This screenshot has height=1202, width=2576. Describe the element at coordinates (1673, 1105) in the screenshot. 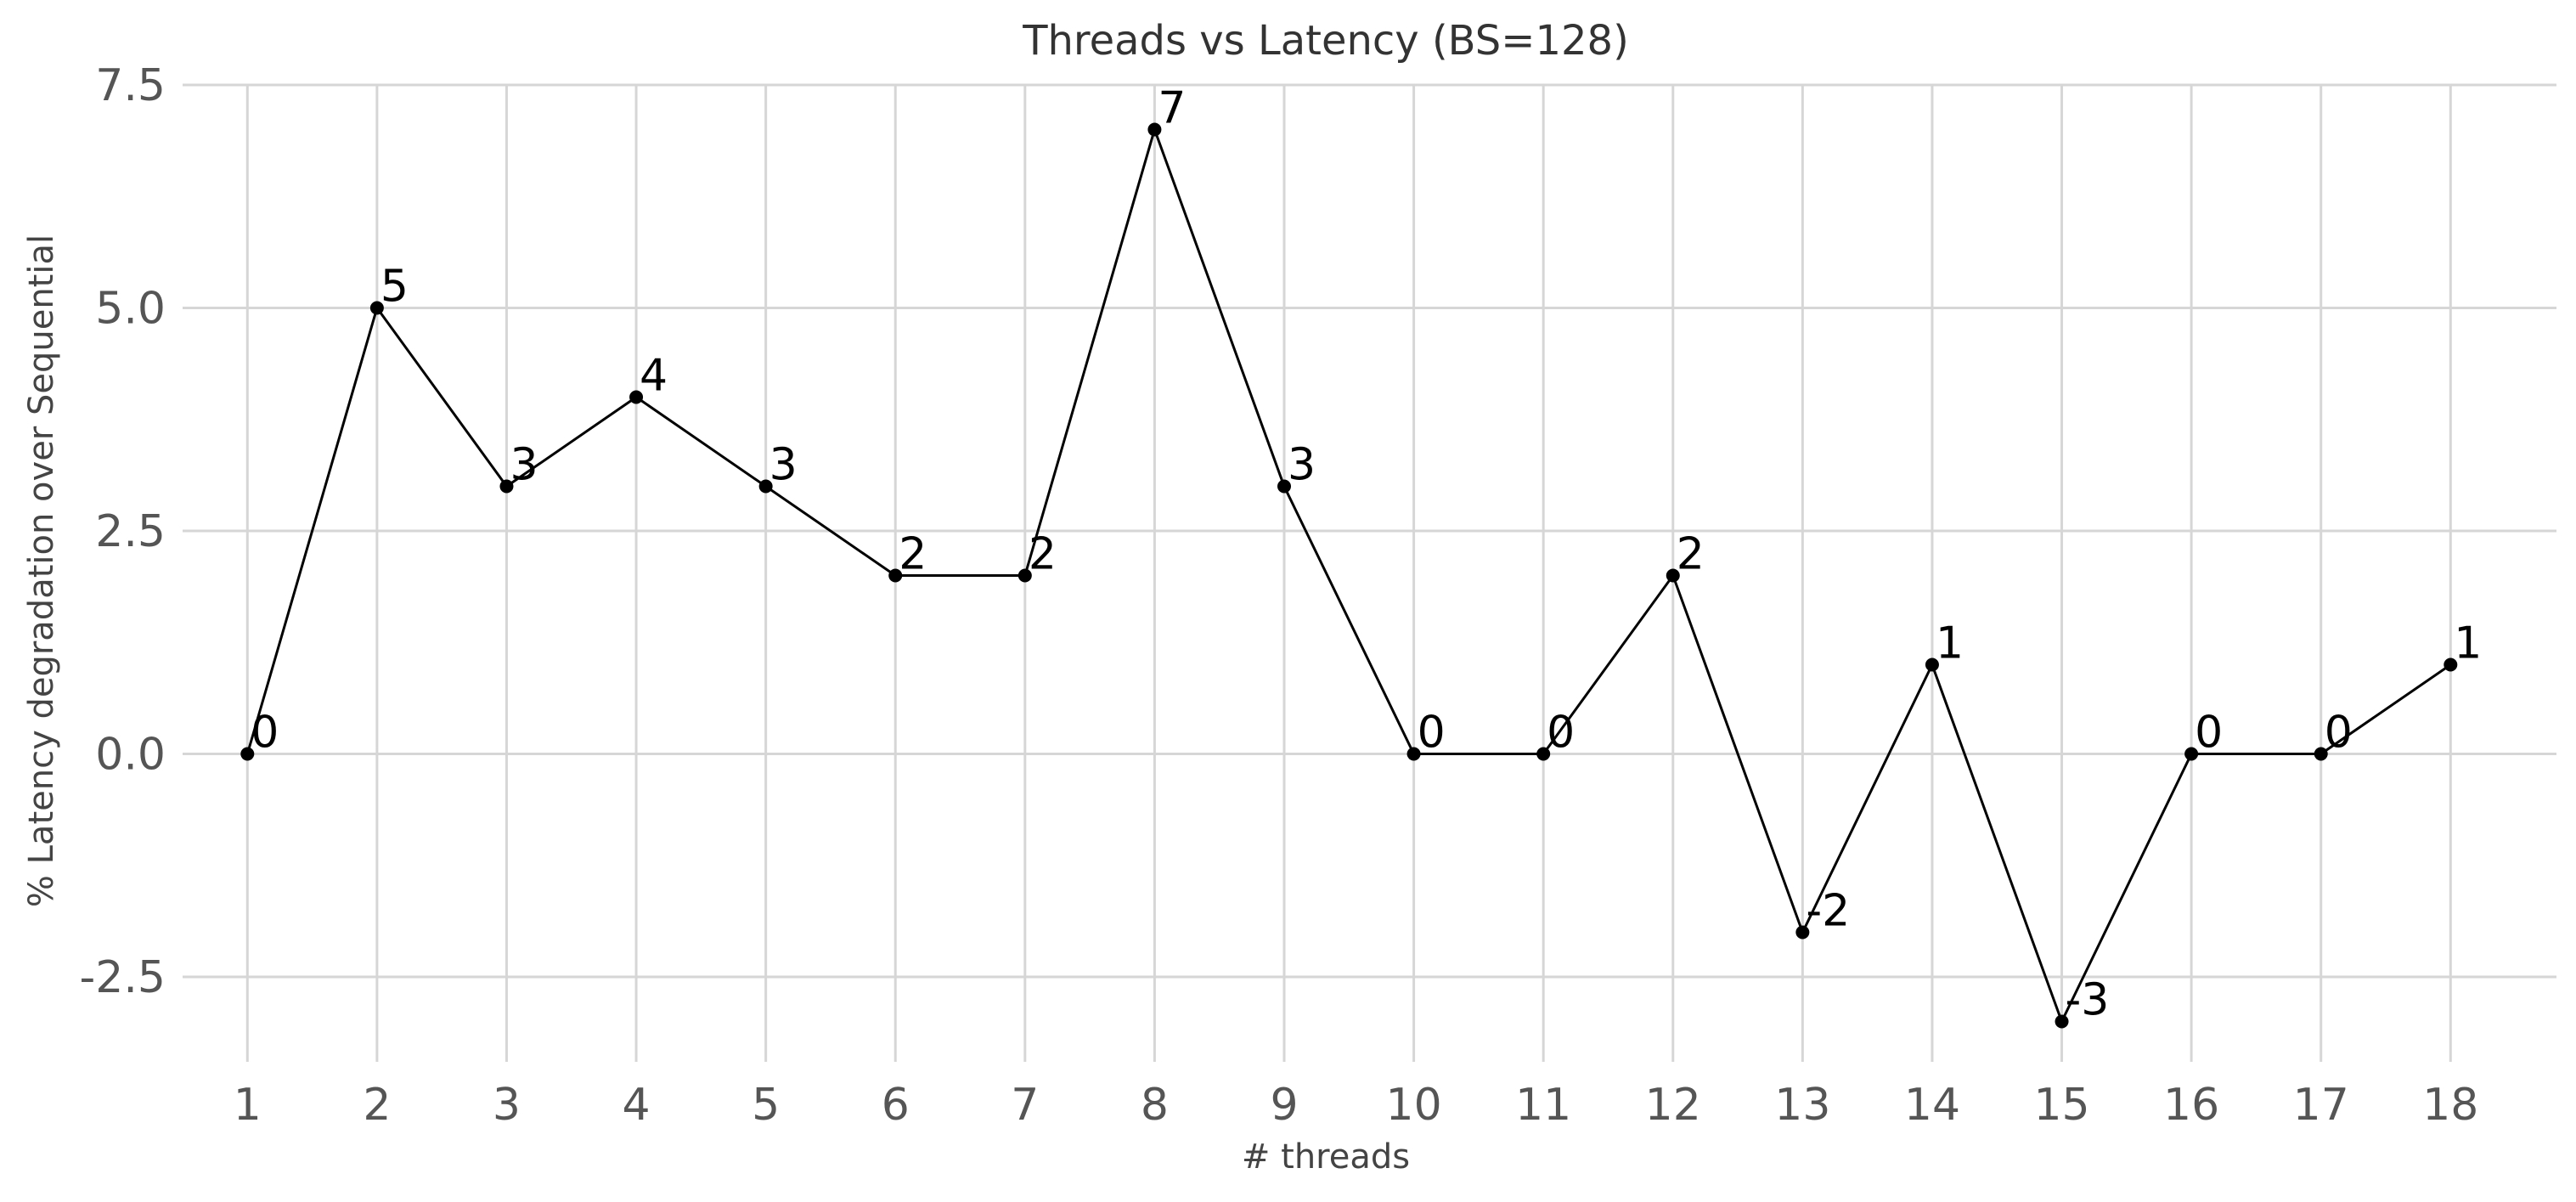

I see `x-tick-label: 12` at that location.